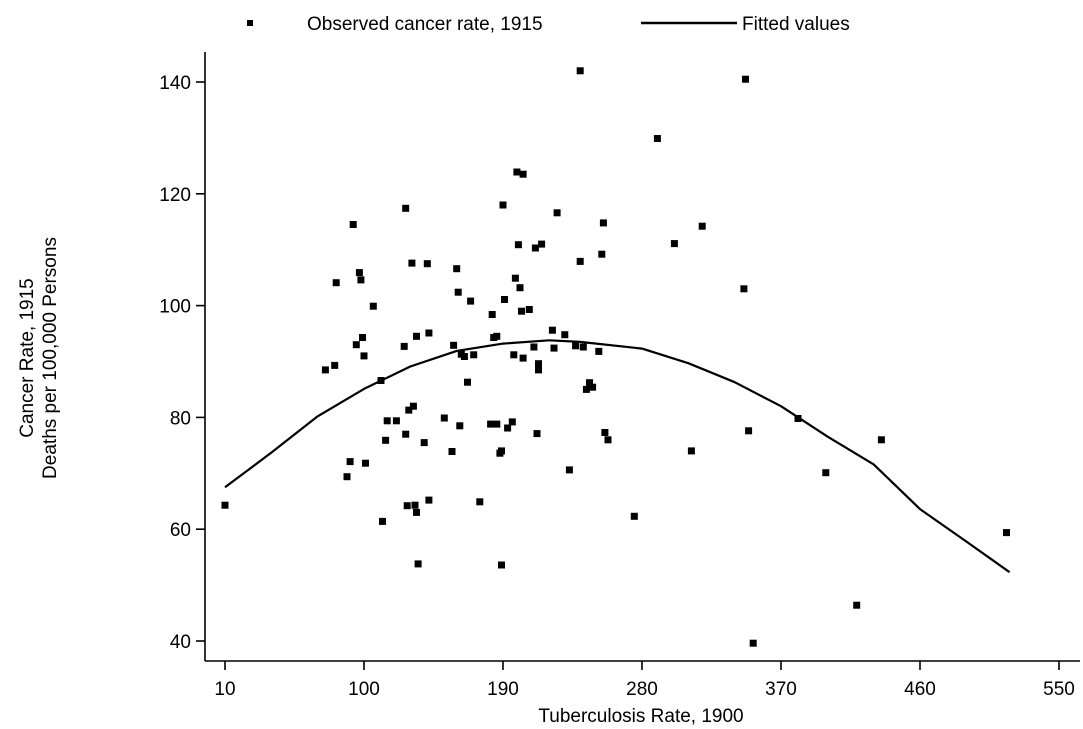 The width and height of the screenshot is (1083, 729). What do you see at coordinates (175, 195) in the screenshot?
I see `y-tick-label: 120` at bounding box center [175, 195].